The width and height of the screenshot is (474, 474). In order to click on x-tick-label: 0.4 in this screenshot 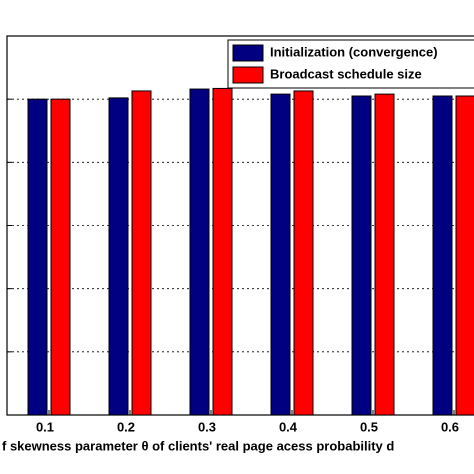, I will do `click(288, 426)`.